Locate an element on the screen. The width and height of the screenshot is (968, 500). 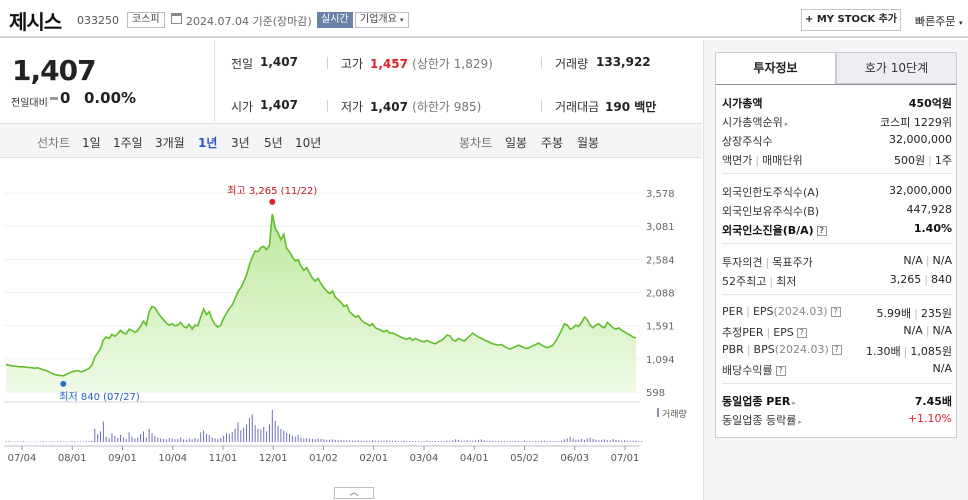
x-tick-label: 03/04 is located at coordinates (424, 458).